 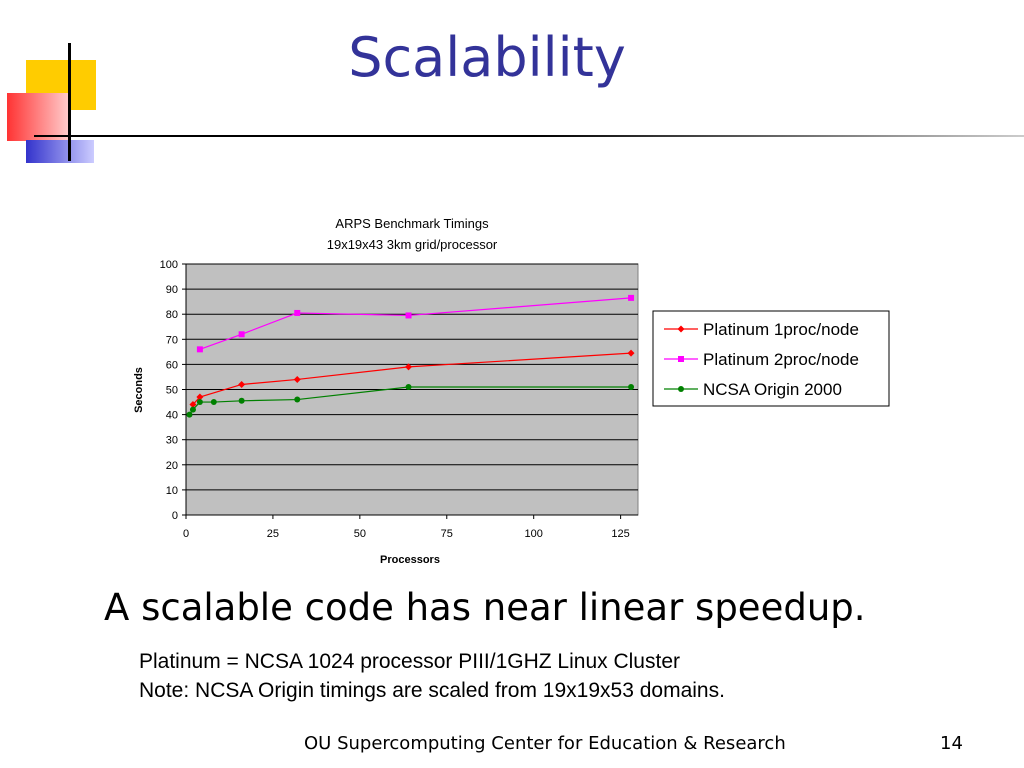 I want to click on y-tick-label: 80, so click(x=172, y=315).